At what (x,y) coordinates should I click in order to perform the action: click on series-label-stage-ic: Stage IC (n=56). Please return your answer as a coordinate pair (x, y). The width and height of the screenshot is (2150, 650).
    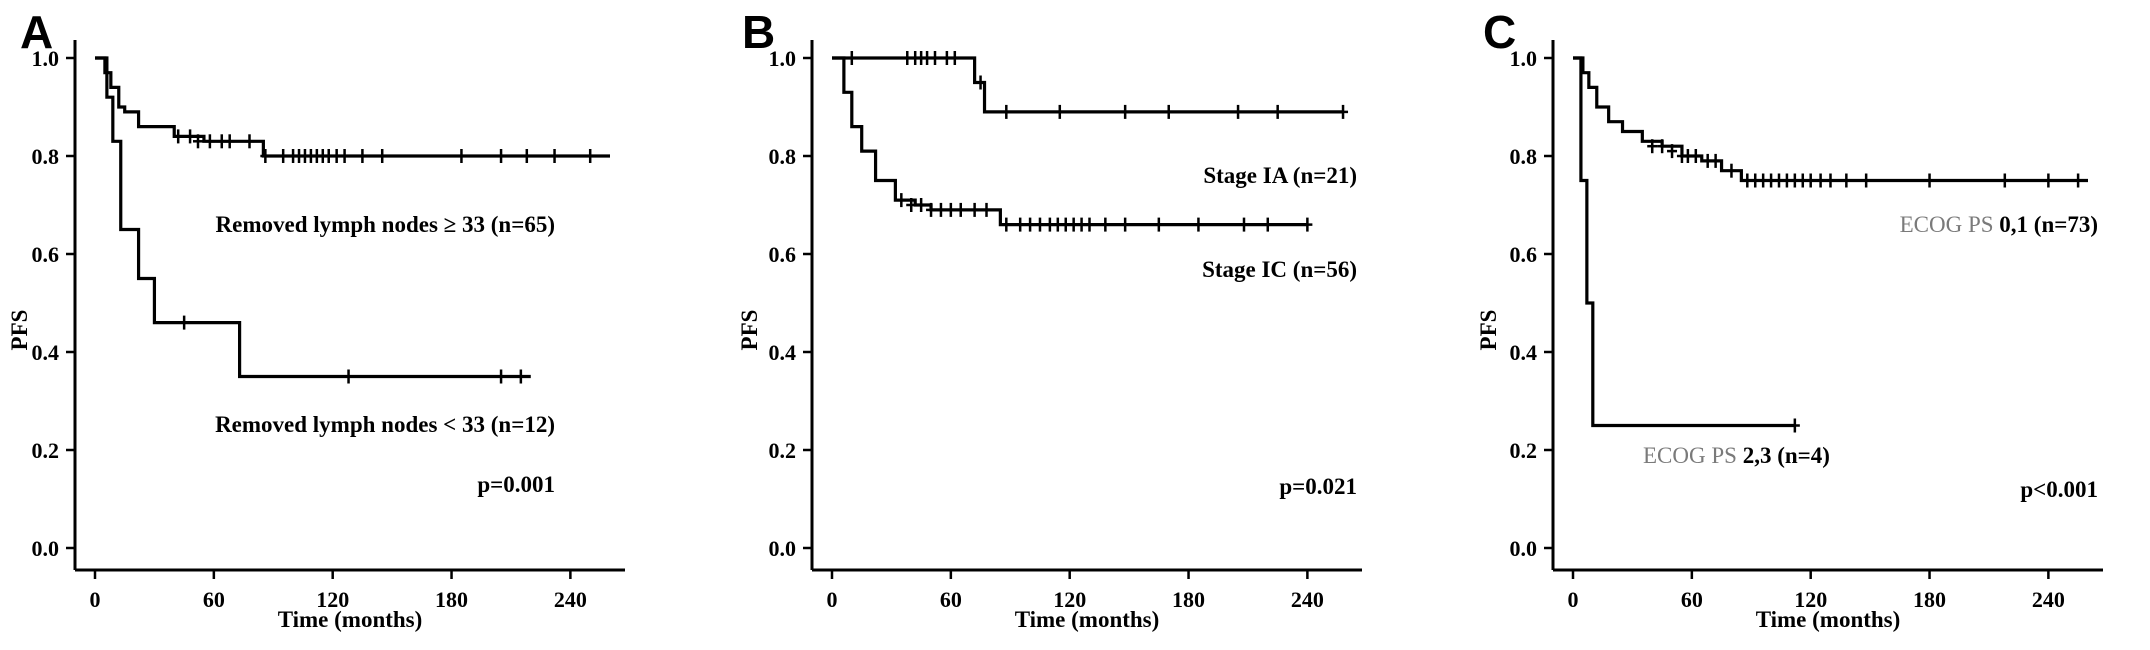
    Looking at the image, I should click on (1279, 269).